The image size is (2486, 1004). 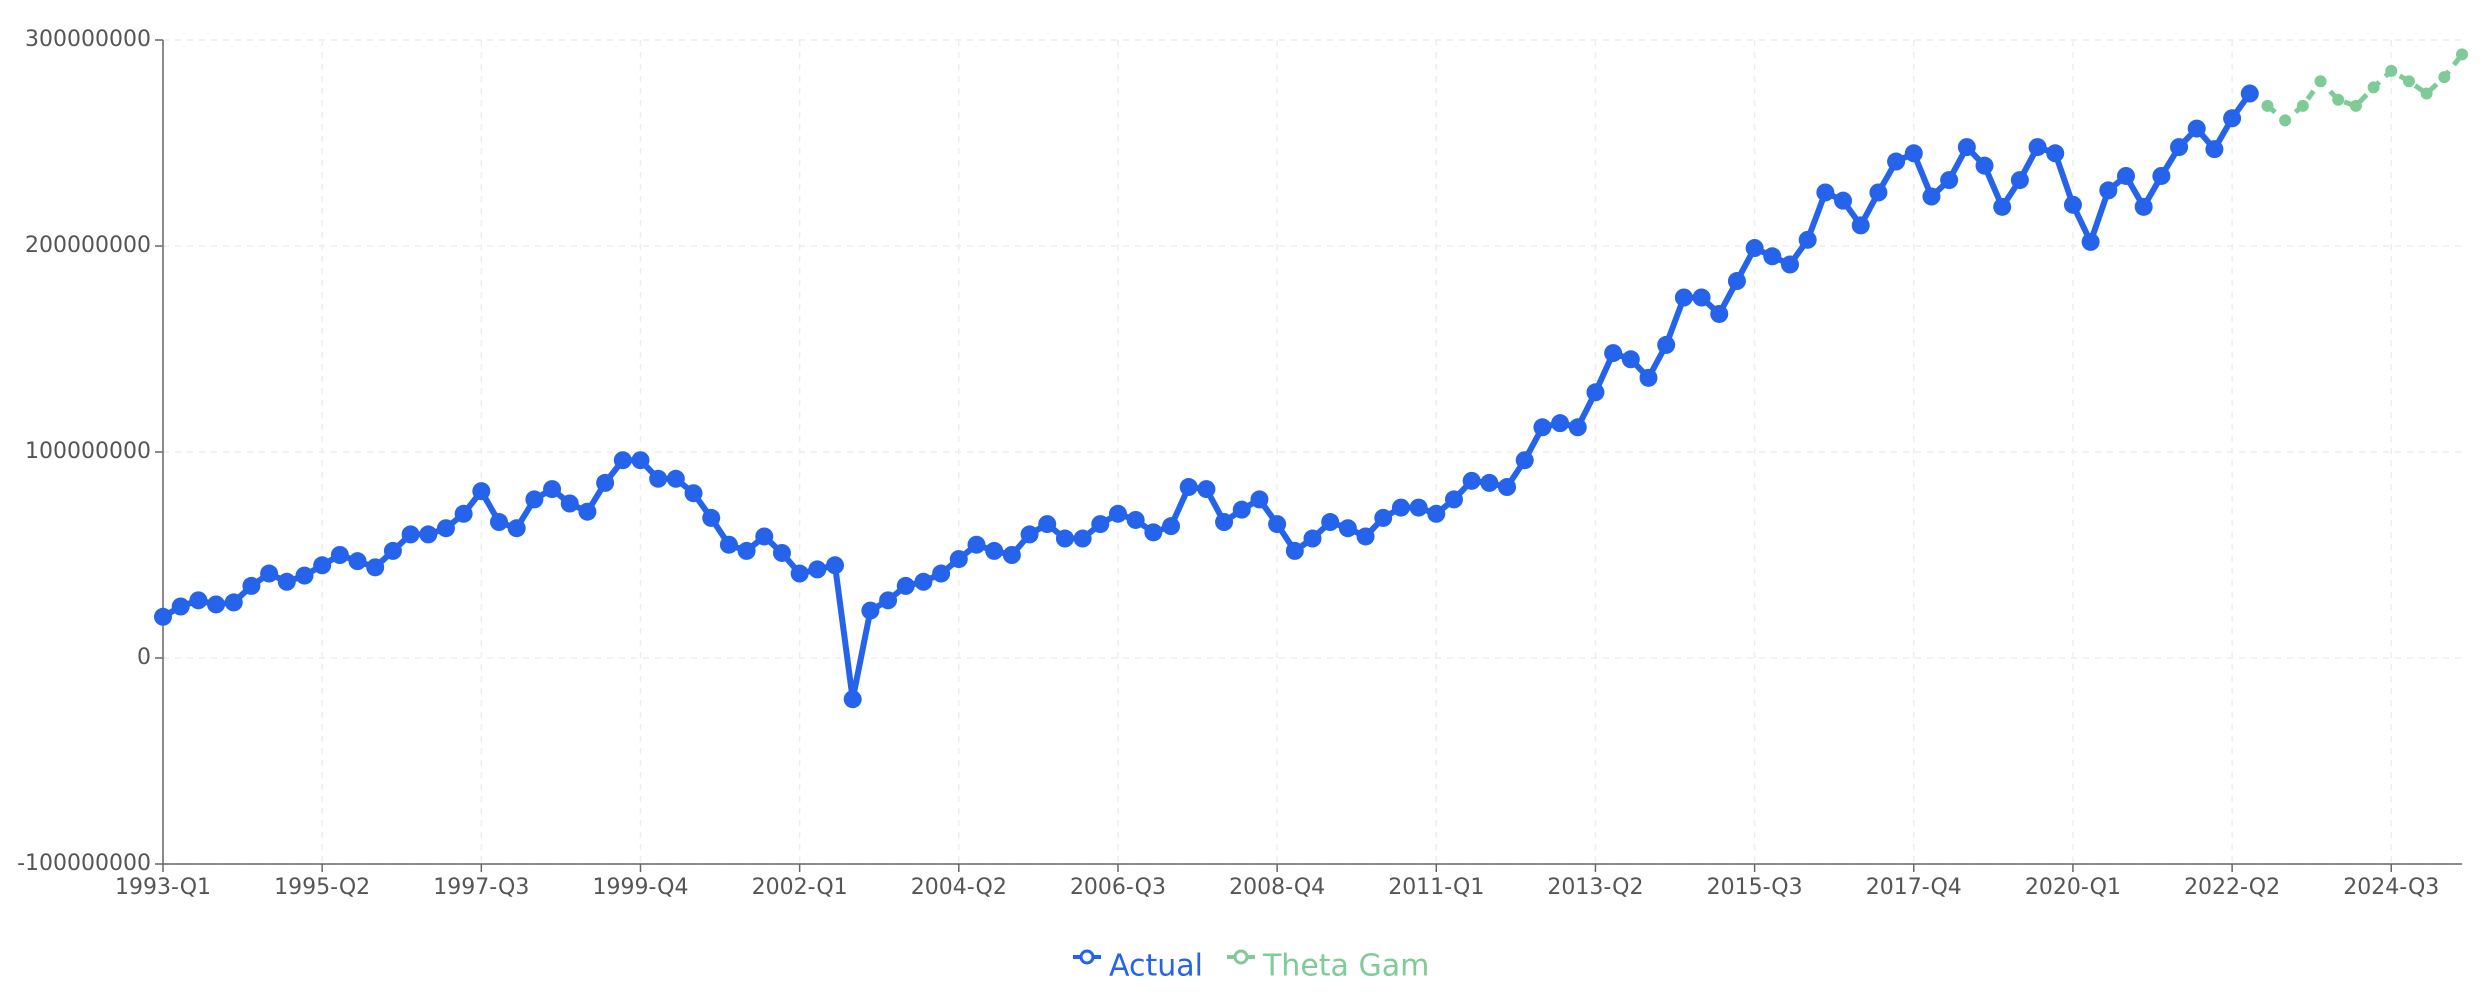 I want to click on legend-item: Actual, so click(x=1138, y=966).